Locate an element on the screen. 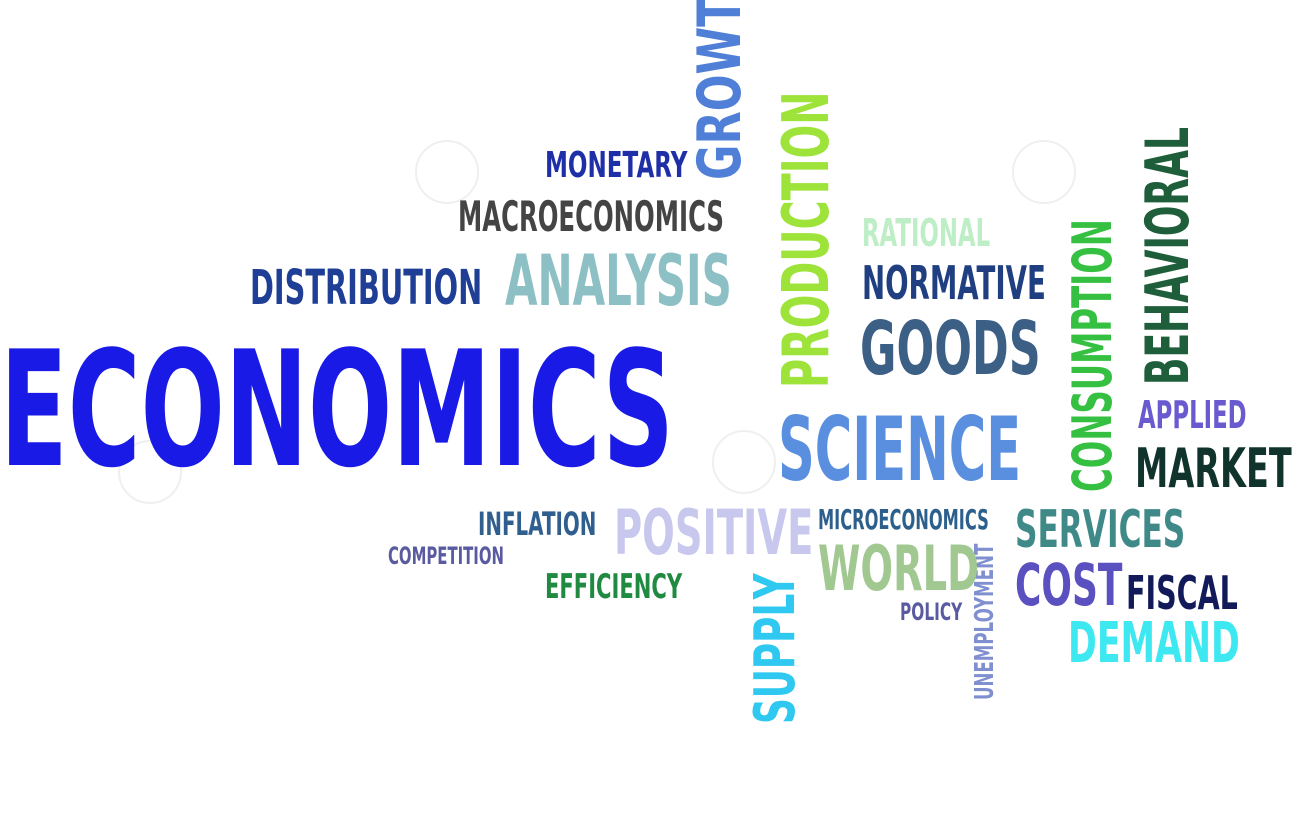 The height and width of the screenshot is (817, 1300). word-macroeconomics: MACROECONOMICS is located at coordinates (591, 216).